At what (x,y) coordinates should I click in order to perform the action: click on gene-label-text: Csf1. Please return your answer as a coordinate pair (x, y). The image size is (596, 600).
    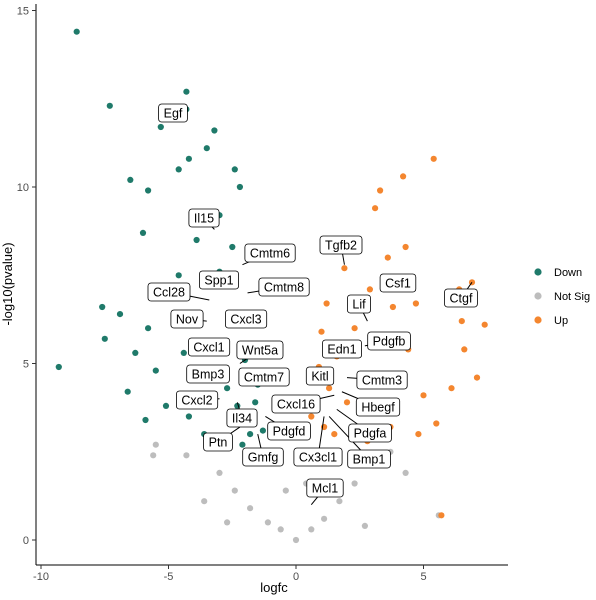
    Looking at the image, I should click on (398, 284).